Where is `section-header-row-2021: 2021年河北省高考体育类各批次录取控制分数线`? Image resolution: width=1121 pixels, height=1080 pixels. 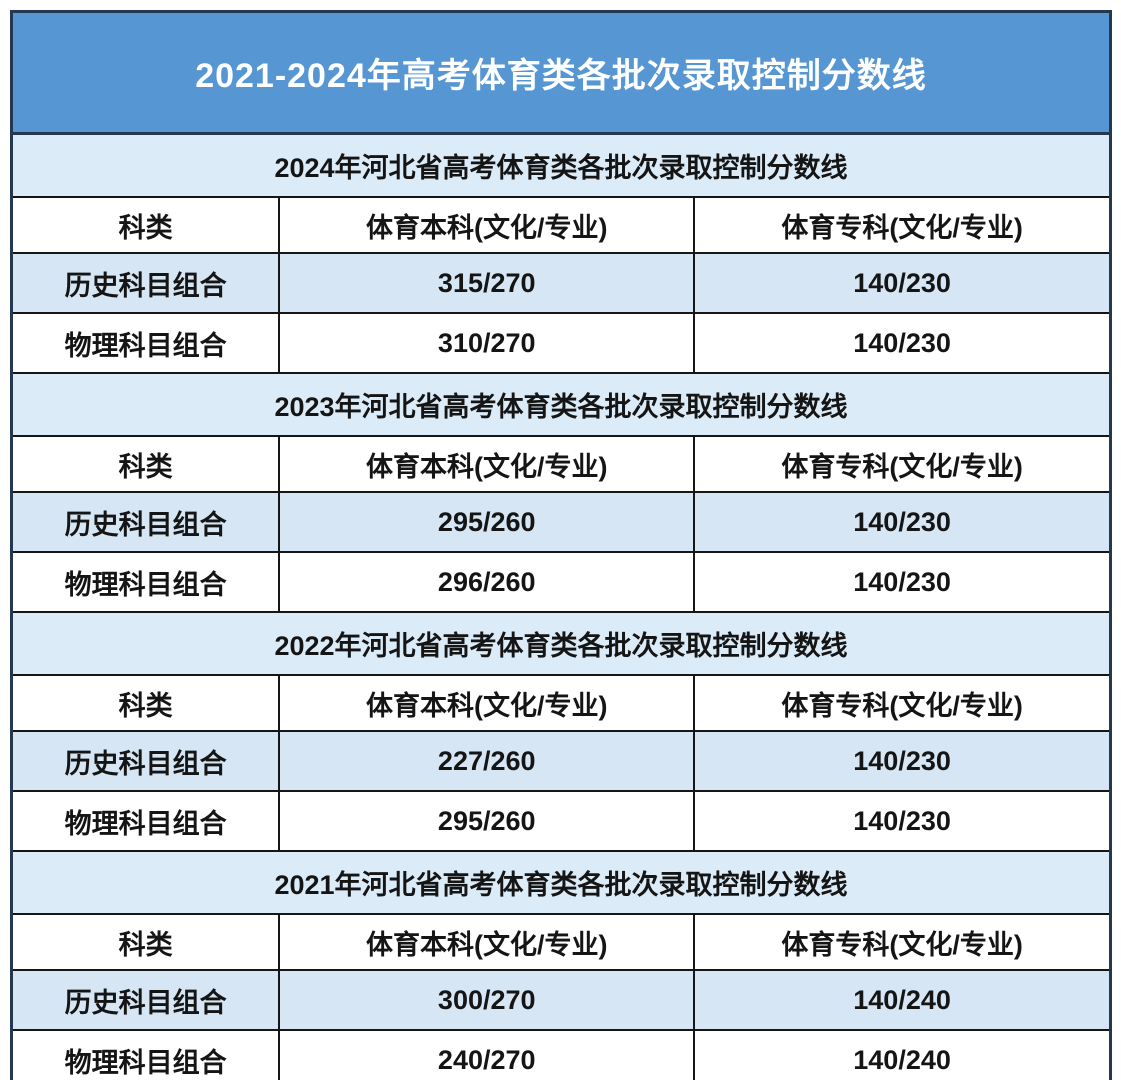
section-header-row-2021: 2021年河北省高考体育类各批次录取控制分数线 is located at coordinates (561, 882).